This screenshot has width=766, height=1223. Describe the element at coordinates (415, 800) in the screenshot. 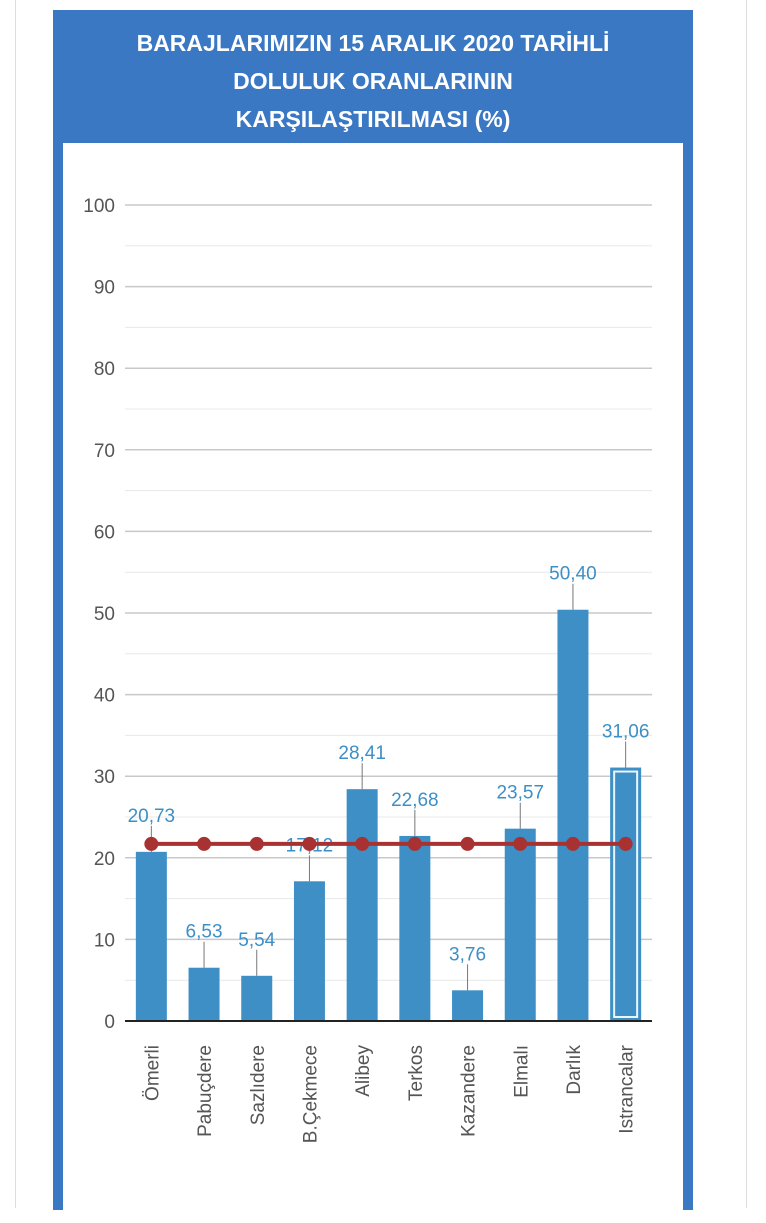

I see `data-label: 22,68` at that location.